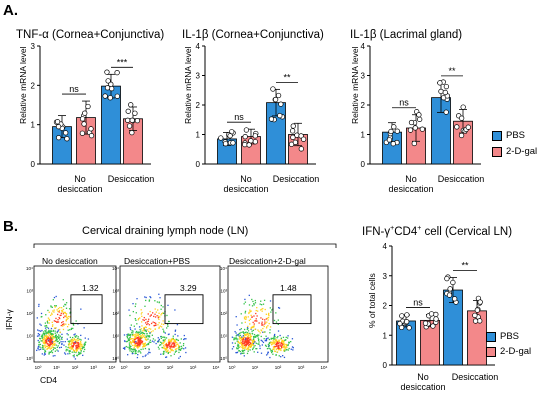 Image resolution: width=550 pixels, height=402 pixels. What do you see at coordinates (198, 105) in the screenshot?
I see `y-tick-label: 2` at bounding box center [198, 105].